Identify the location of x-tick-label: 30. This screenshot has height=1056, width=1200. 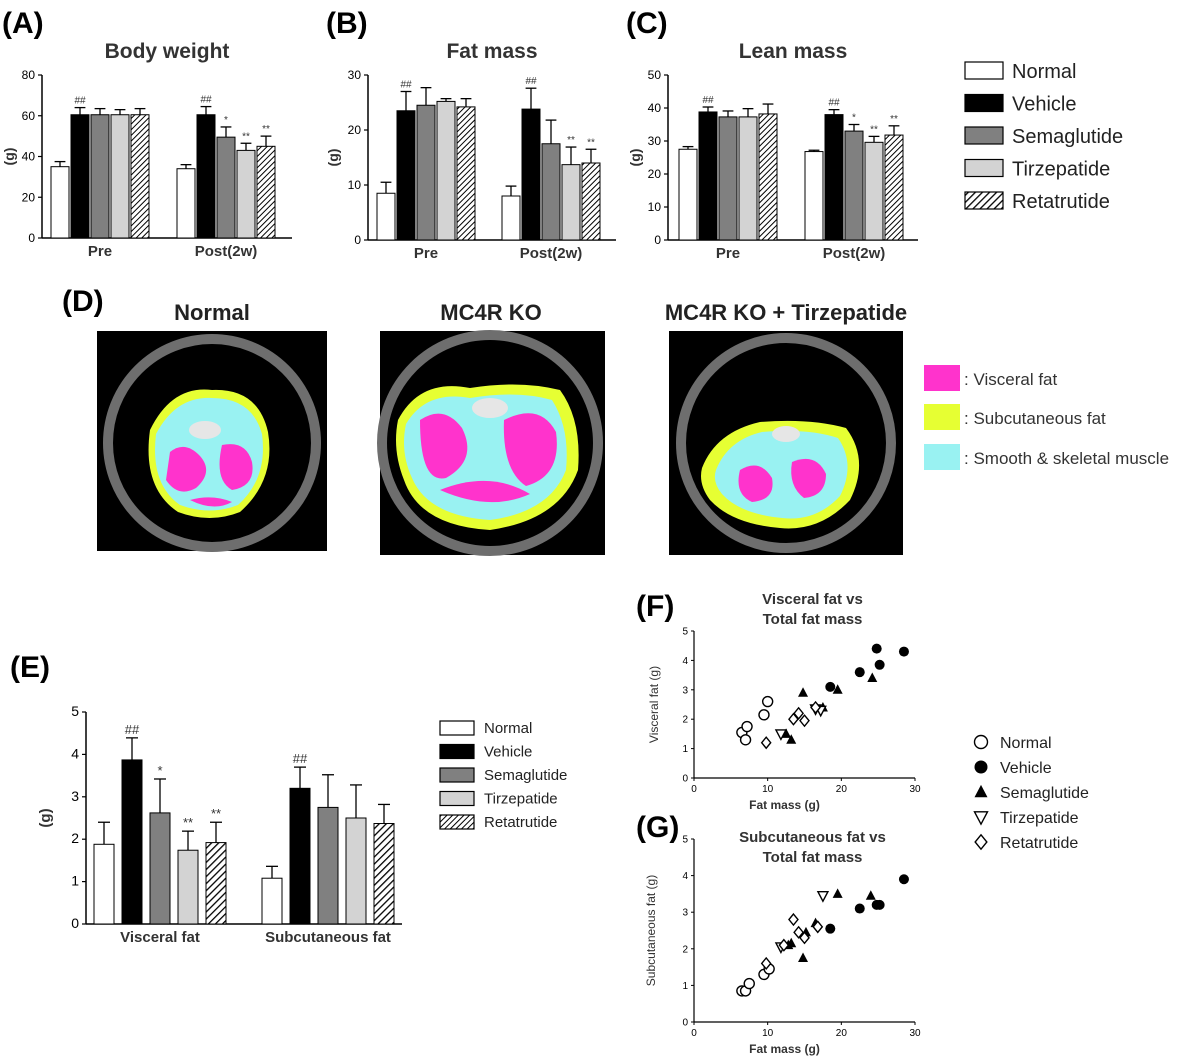
(915, 789).